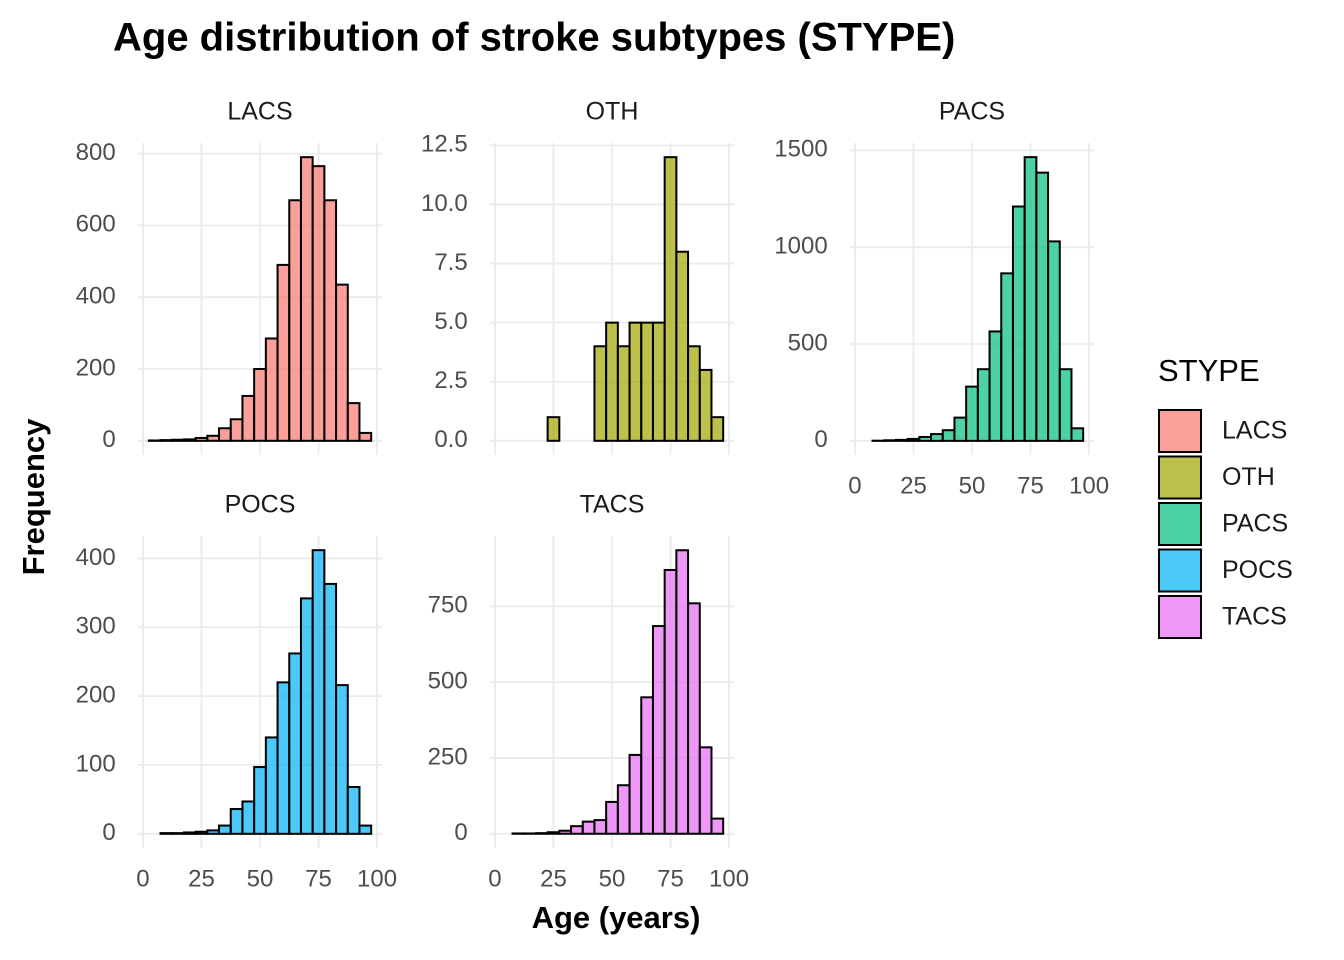  What do you see at coordinates (450, 321) in the screenshot?
I see `y-tick-label: 5.0` at bounding box center [450, 321].